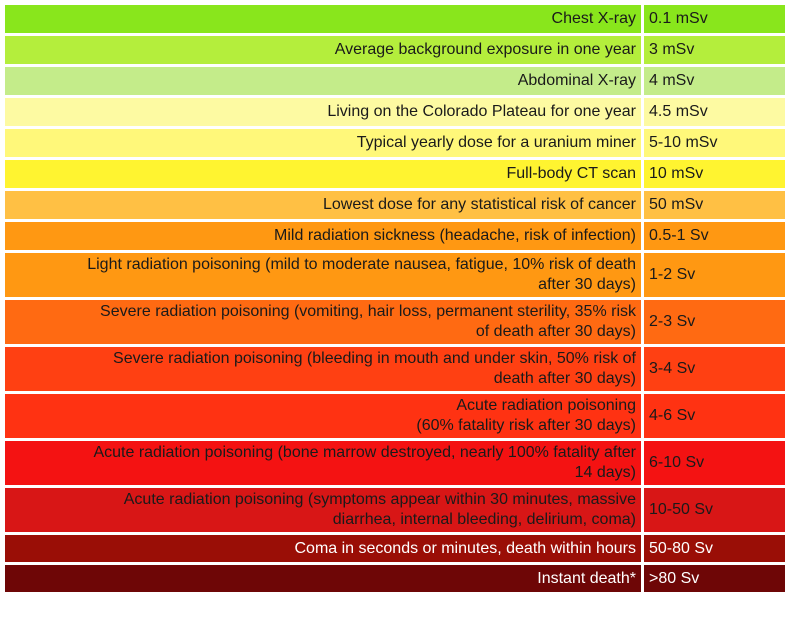 The image size is (790, 640). I want to click on effect-text: Abdominal X-ray, so click(576, 80).